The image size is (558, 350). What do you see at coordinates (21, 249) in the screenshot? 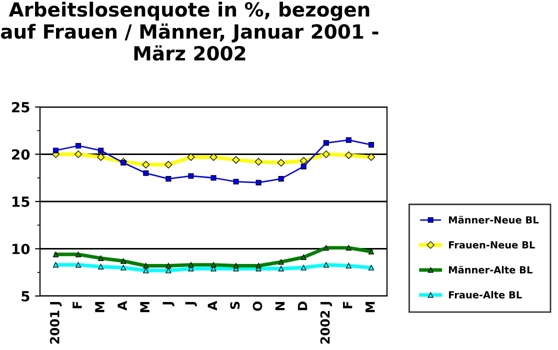
I see `y-tick-label: 10` at bounding box center [21, 249].